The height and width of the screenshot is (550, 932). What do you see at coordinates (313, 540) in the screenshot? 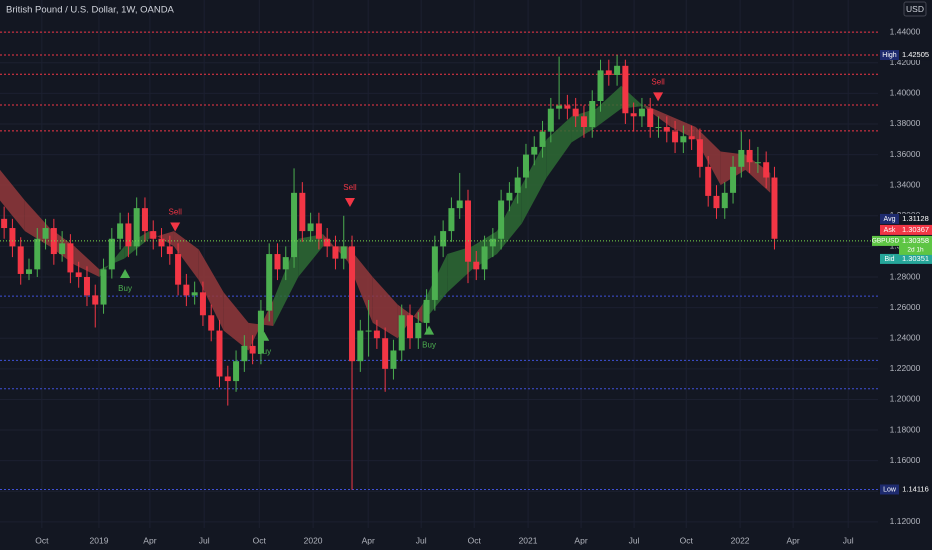
I see `x-tick-label: 2020` at bounding box center [313, 540].